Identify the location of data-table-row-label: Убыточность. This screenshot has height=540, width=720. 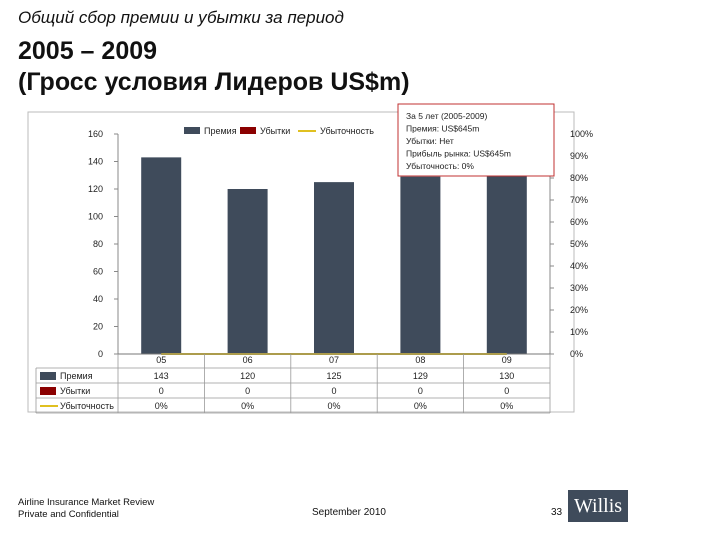
(87, 406).